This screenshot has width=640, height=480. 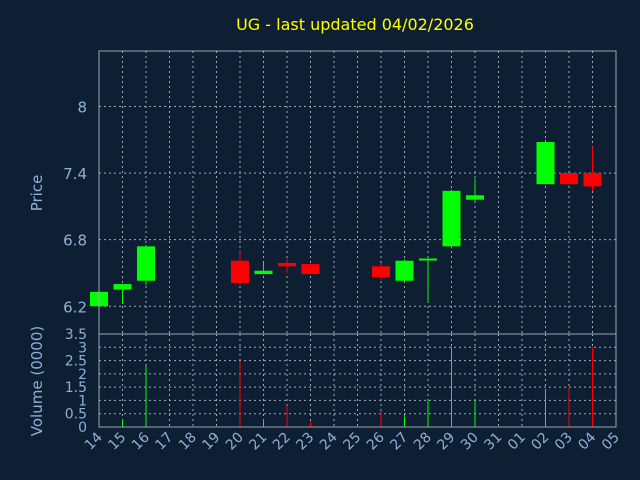 What do you see at coordinates (305, 442) in the screenshot?
I see `x-tick-label: 23` at bounding box center [305, 442].